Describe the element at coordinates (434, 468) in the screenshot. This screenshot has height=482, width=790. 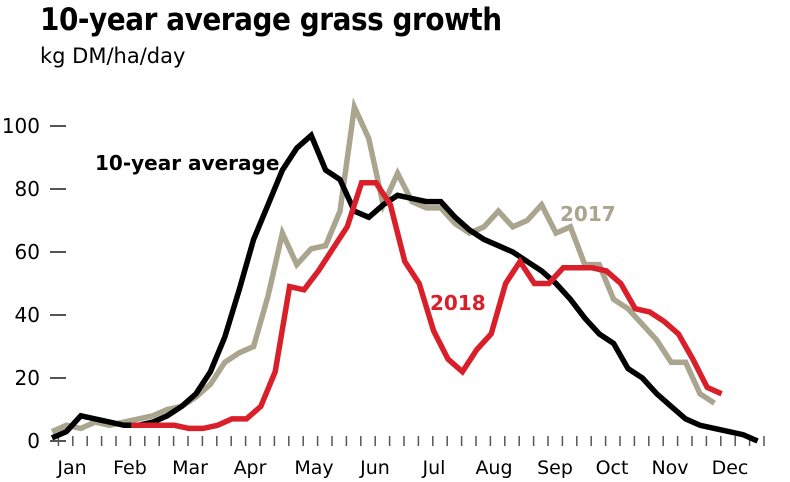
I see `x-tick-label: Jul` at that location.